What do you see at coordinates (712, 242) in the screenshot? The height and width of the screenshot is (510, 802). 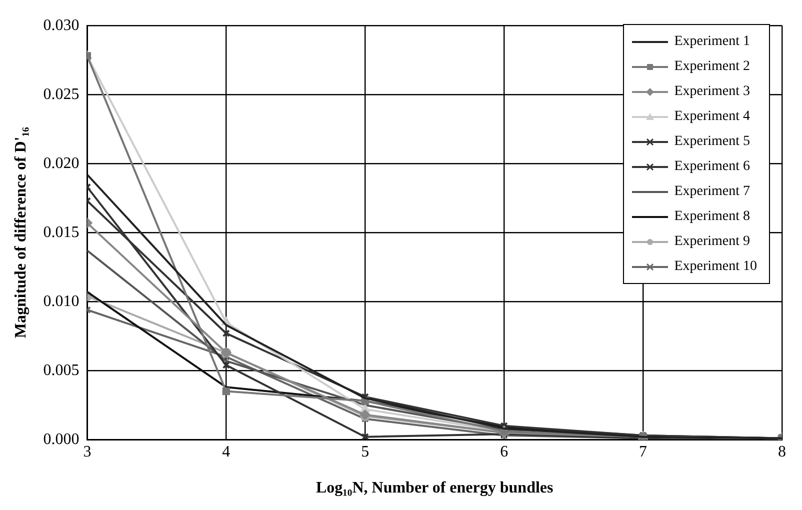 I see `legend-label: Experiment 9` at bounding box center [712, 242].